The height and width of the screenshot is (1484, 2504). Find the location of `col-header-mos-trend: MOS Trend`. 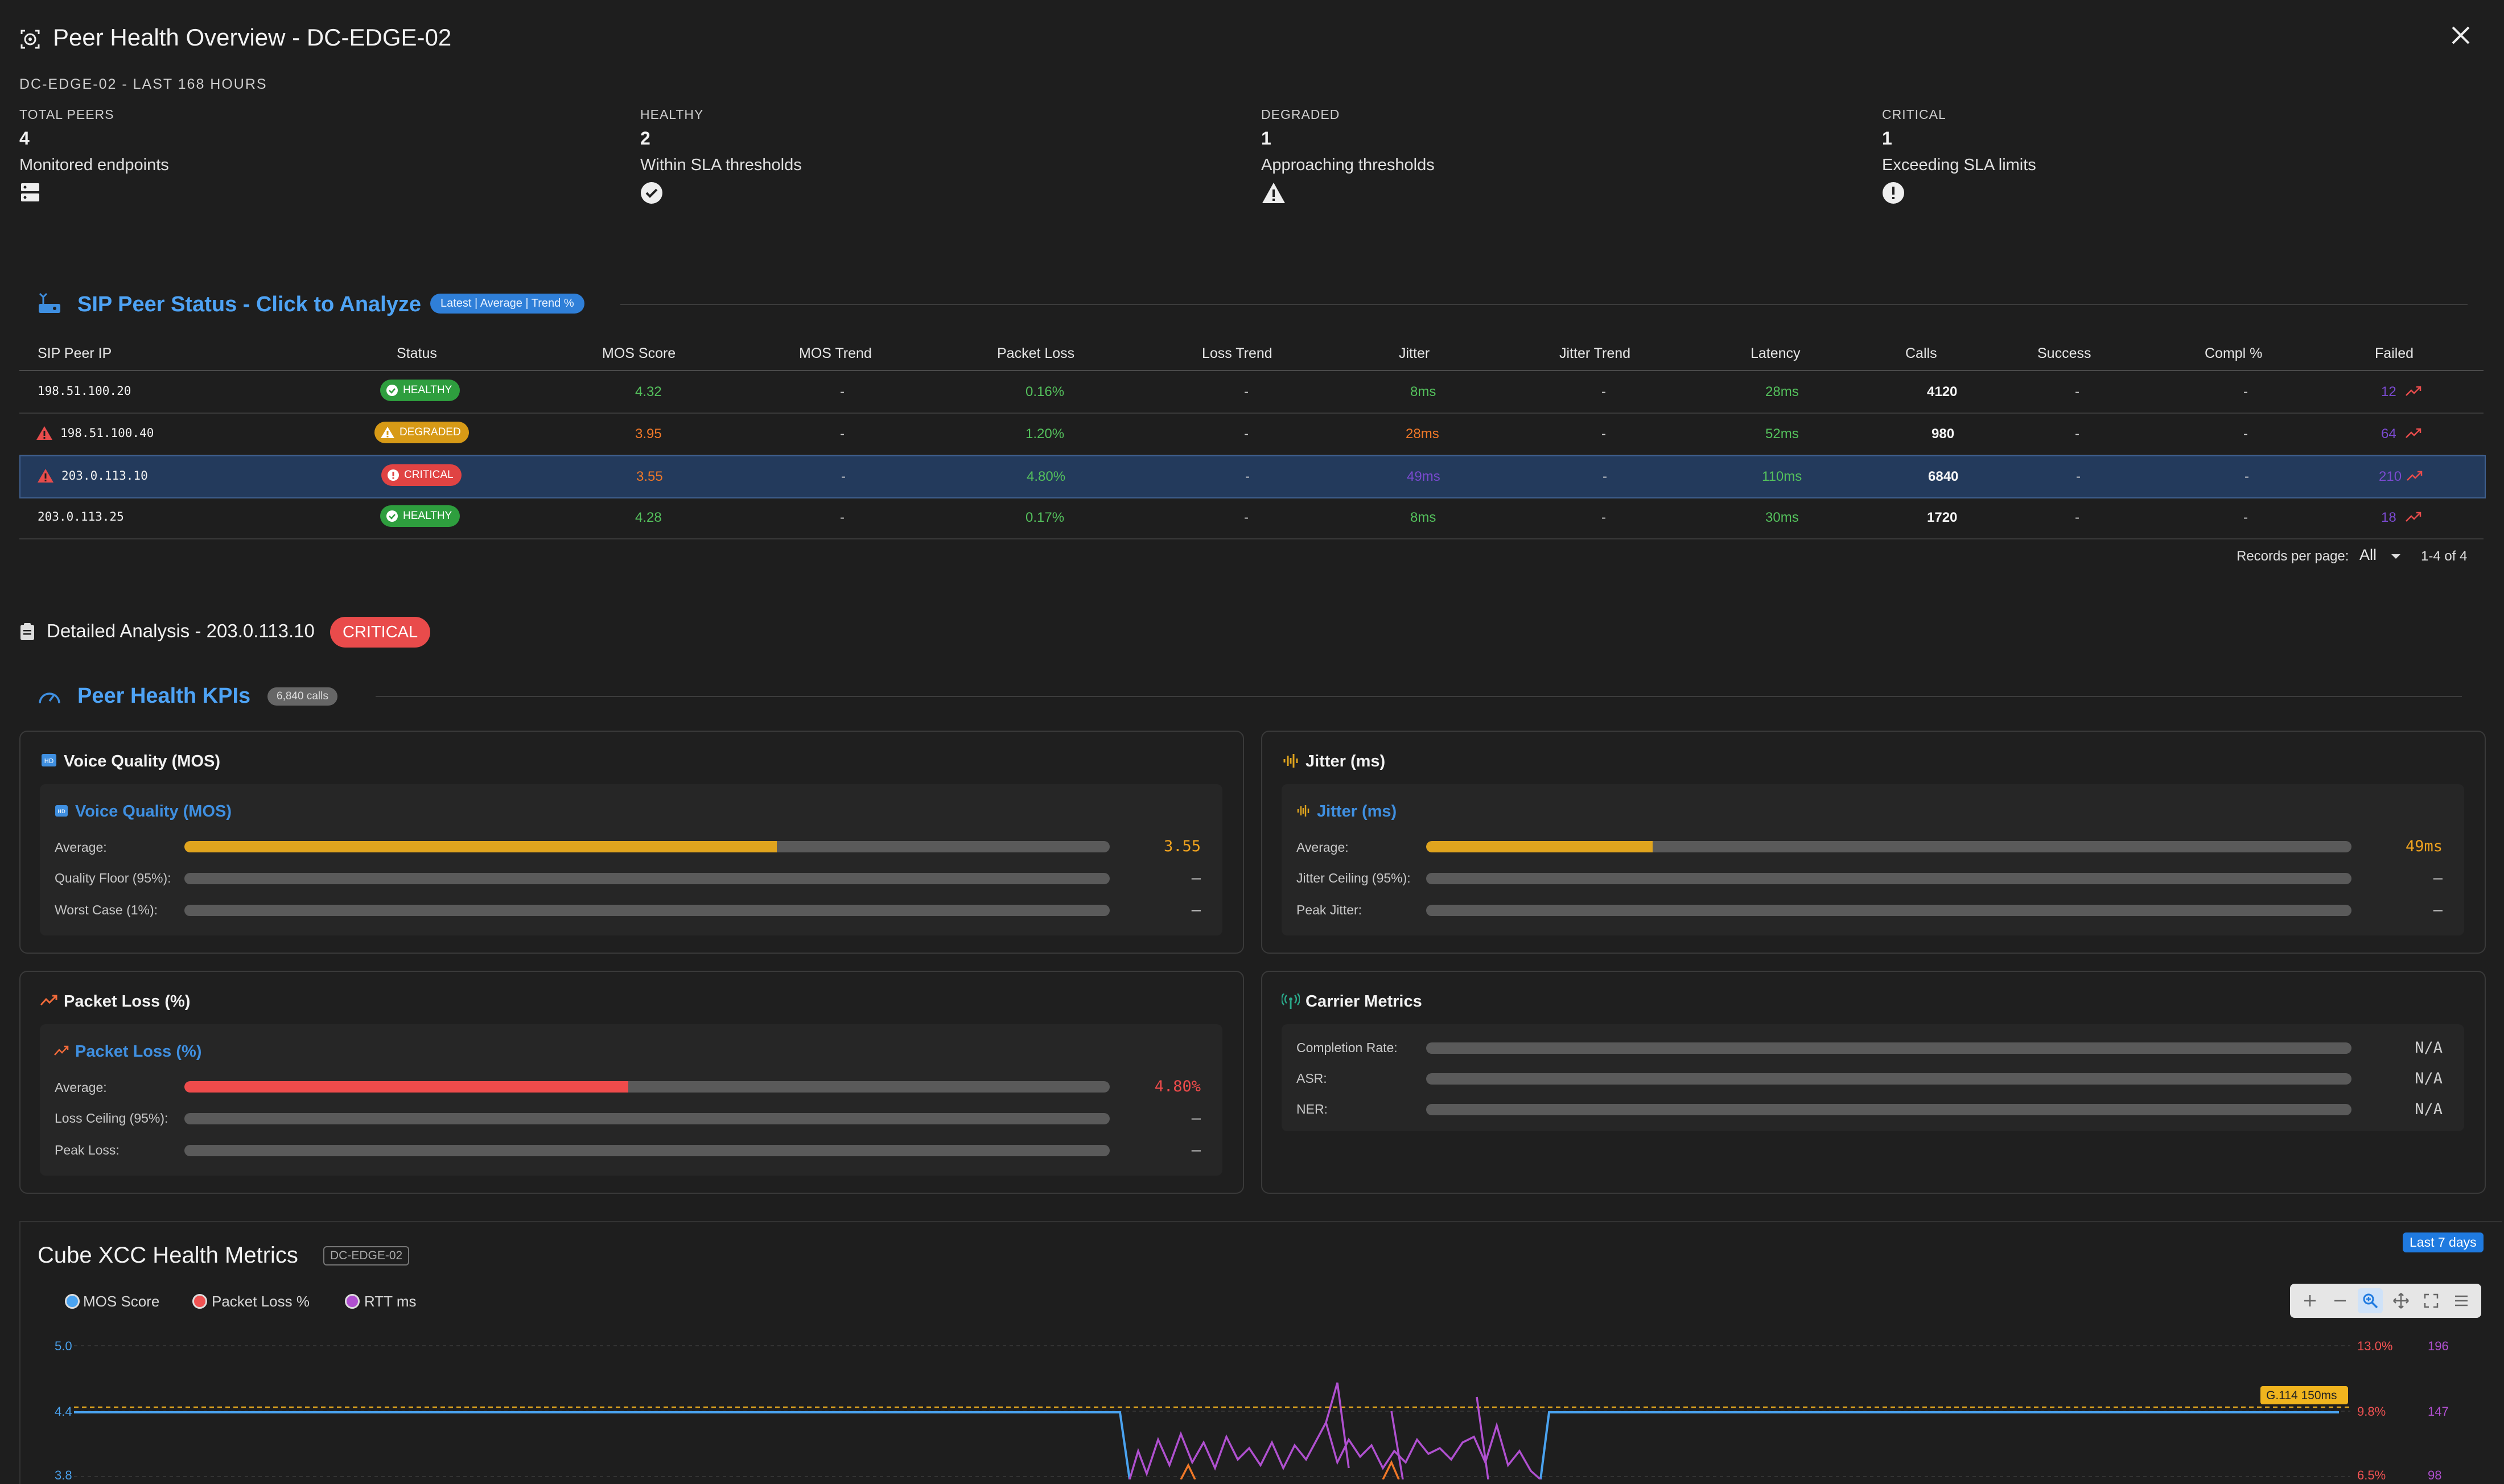

col-header-mos-trend: MOS Trend is located at coordinates (835, 353).